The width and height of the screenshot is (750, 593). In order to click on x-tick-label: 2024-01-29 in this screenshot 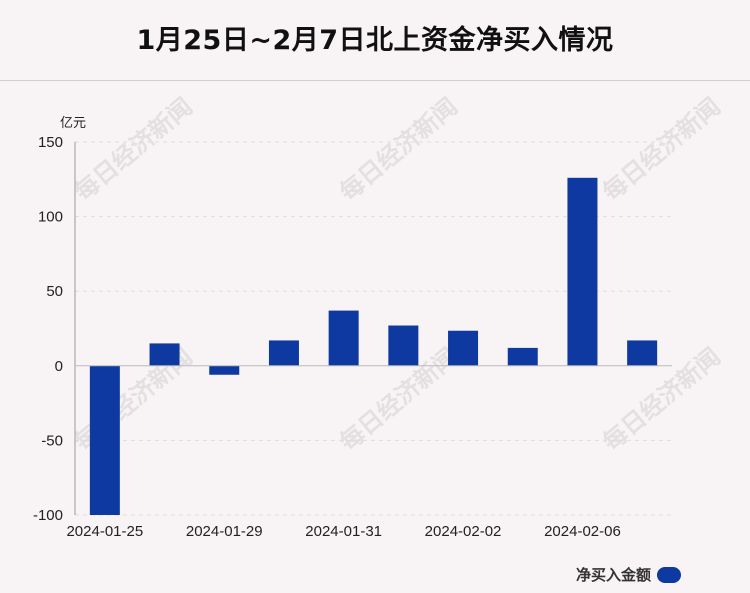, I will do `click(224, 531)`.